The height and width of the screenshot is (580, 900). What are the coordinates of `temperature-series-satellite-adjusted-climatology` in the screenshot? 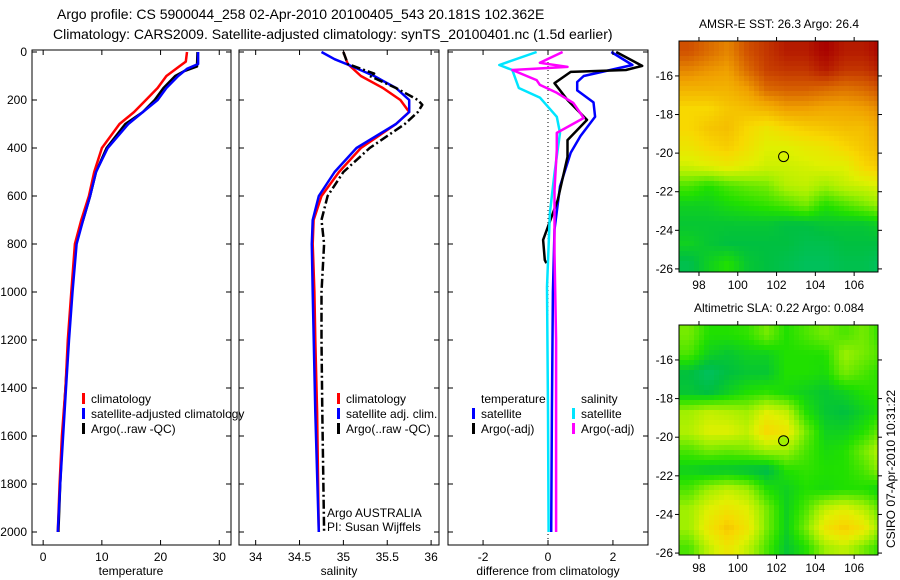 It's located at (128, 292).